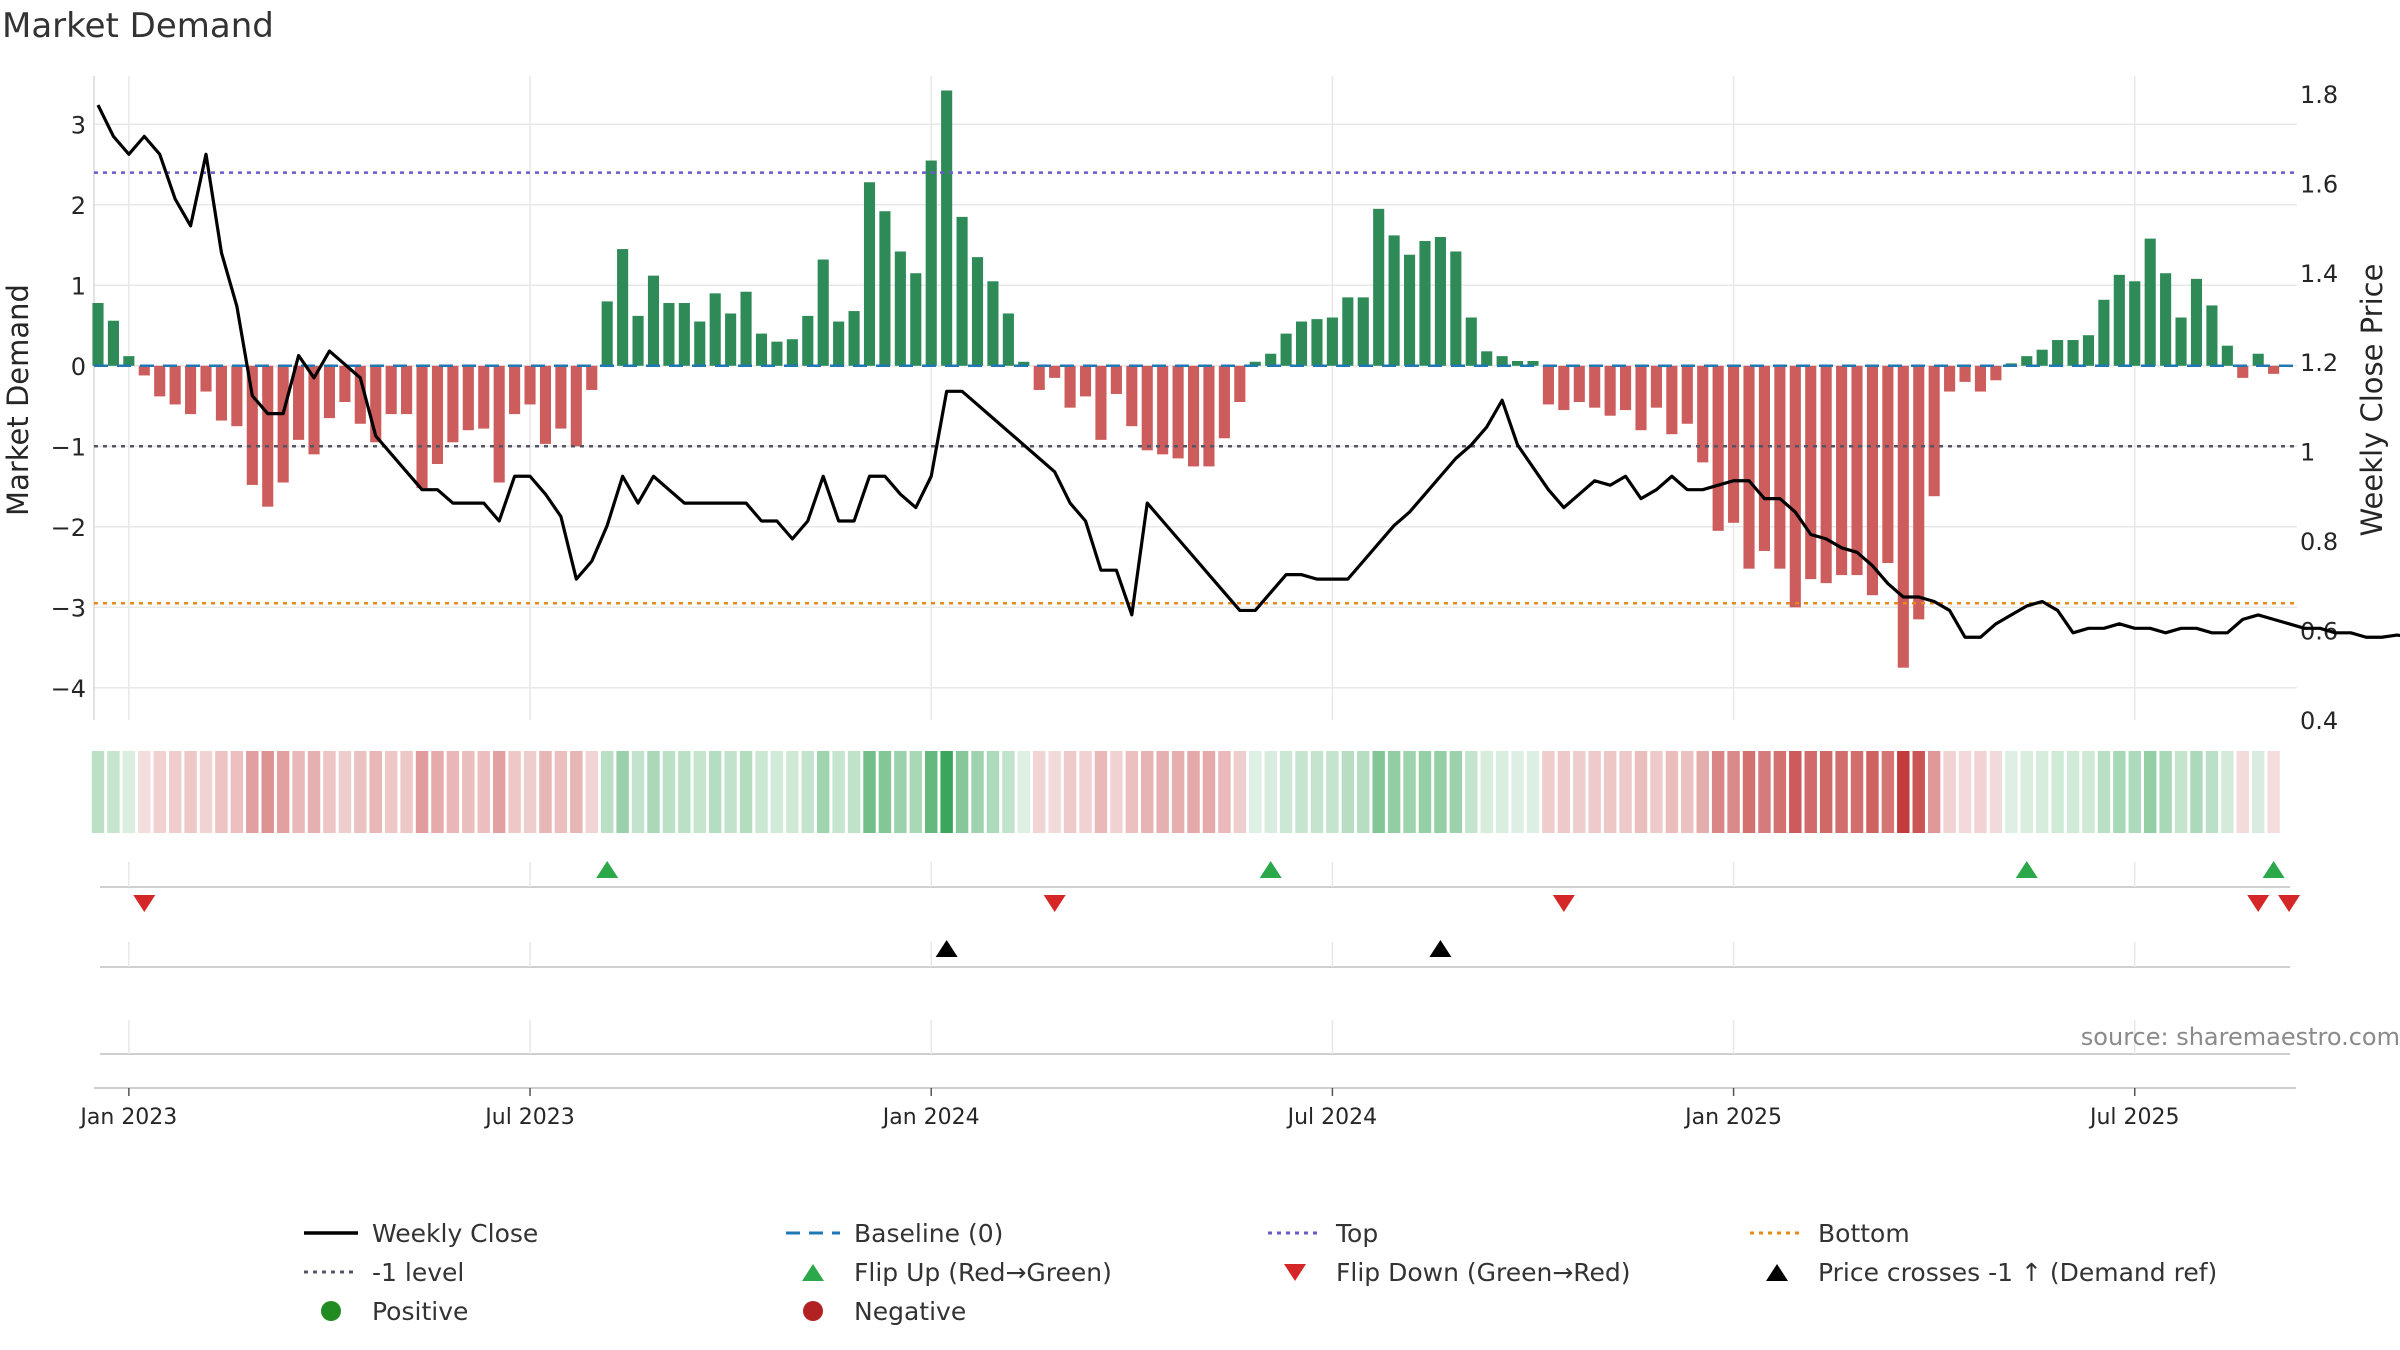 Image resolution: width=2400 pixels, height=1350 pixels. I want to click on x-tick-label: Jul 2023, so click(529, 1117).